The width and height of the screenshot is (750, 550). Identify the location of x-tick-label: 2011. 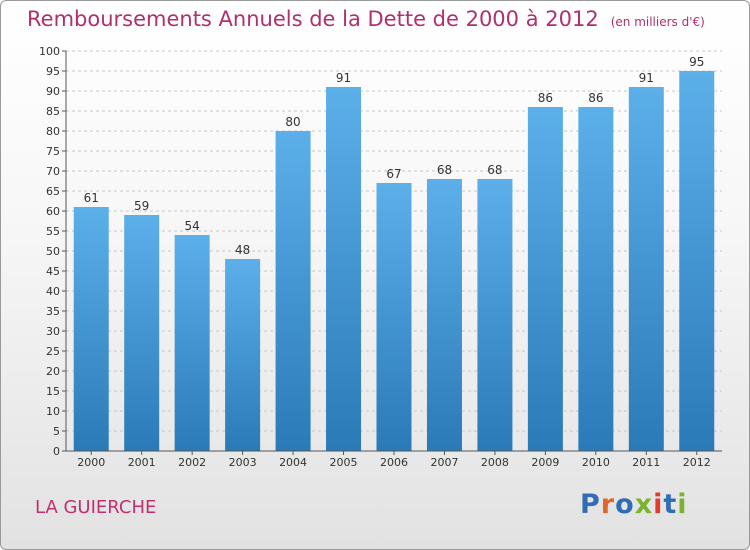
(646, 462).